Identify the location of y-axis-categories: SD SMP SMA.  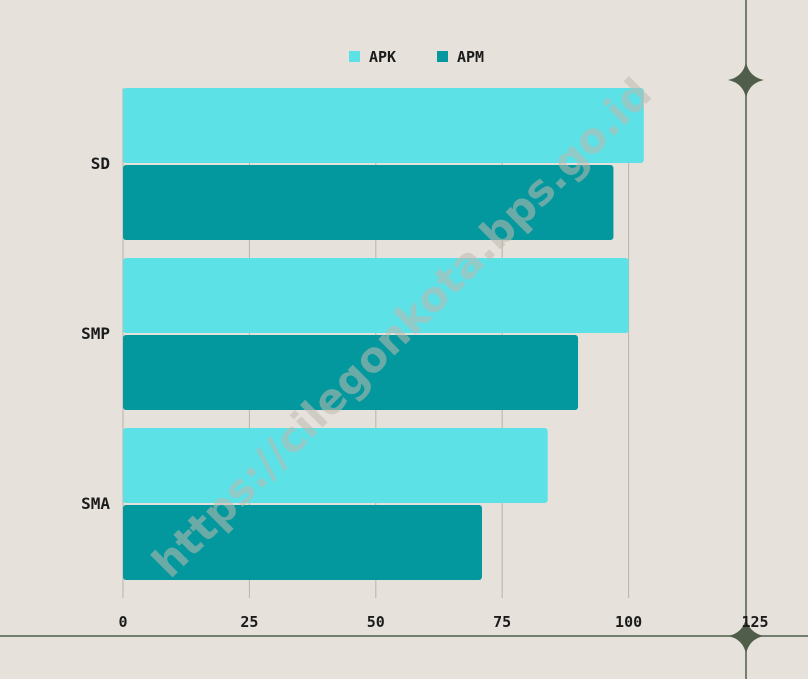
(95, 333).